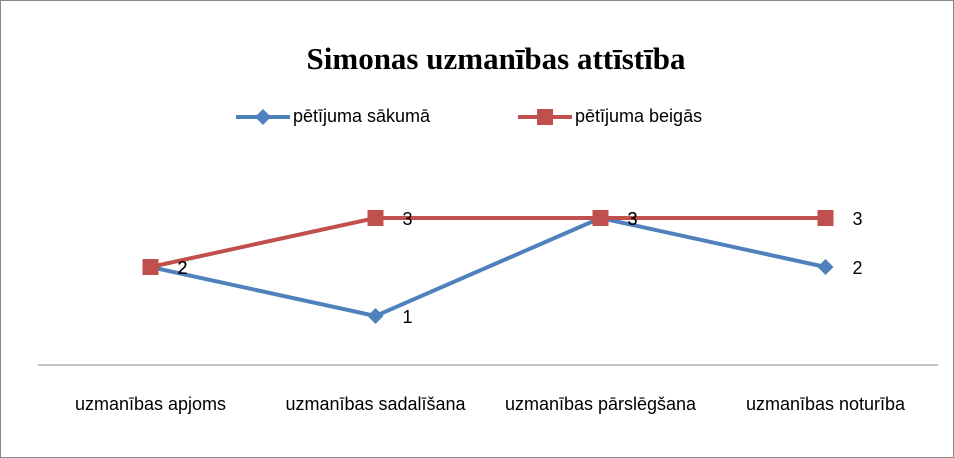 This screenshot has height=458, width=954. I want to click on series-line, so click(488, 242).